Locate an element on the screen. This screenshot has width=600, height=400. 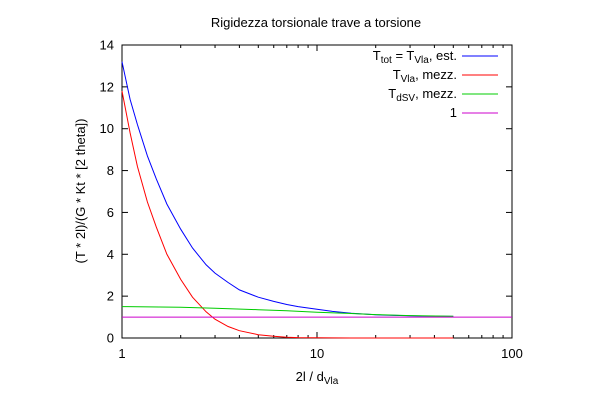
x-tick-label: 10 is located at coordinates (317, 353).